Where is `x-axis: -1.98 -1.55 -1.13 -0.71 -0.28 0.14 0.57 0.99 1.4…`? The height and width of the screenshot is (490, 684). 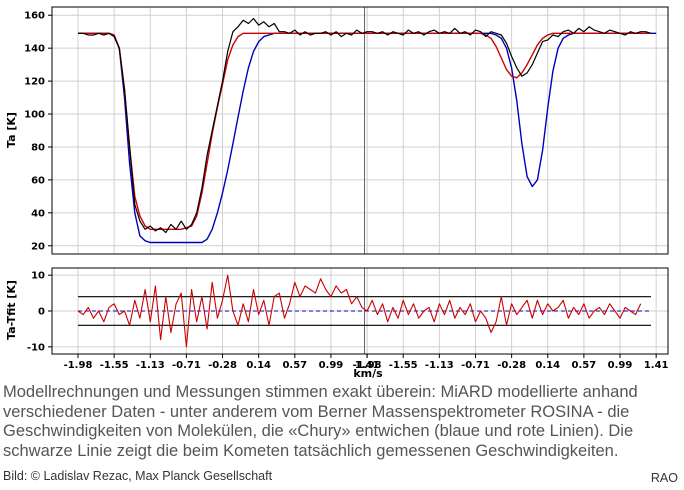
x-axis: -1.98 -1.55 -1.13 -0.71 -0.28 0.14 0.57 0.99 1.4… is located at coordinates (366, 362).